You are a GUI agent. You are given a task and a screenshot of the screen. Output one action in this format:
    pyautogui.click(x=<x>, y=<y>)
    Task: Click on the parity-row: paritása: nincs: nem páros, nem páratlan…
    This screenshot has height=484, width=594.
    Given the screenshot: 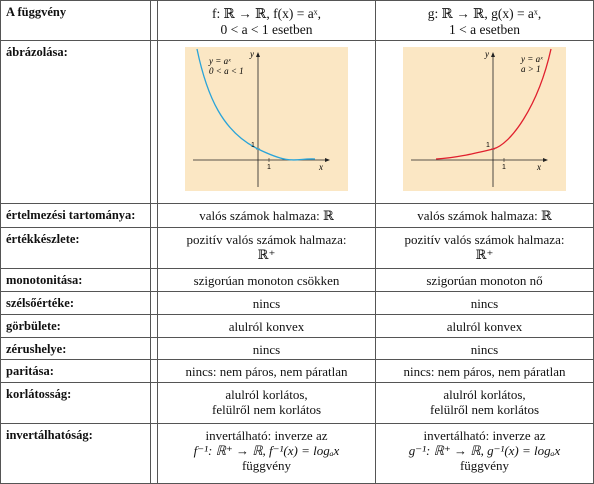 What is the action you would take?
    pyautogui.click(x=297, y=371)
    